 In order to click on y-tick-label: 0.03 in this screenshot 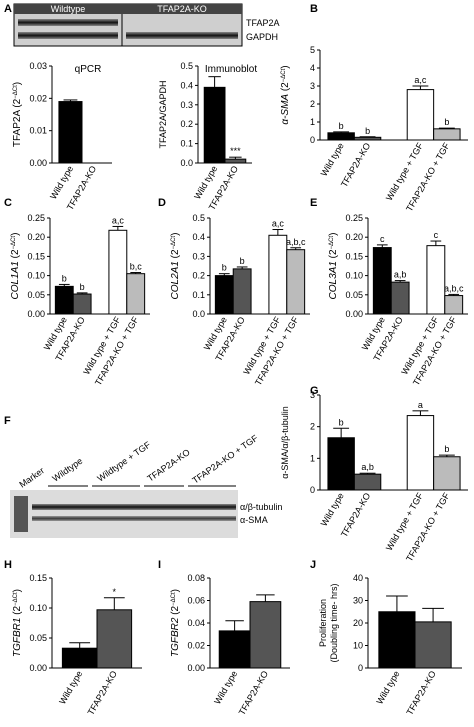, I will do `click(38, 66)`.